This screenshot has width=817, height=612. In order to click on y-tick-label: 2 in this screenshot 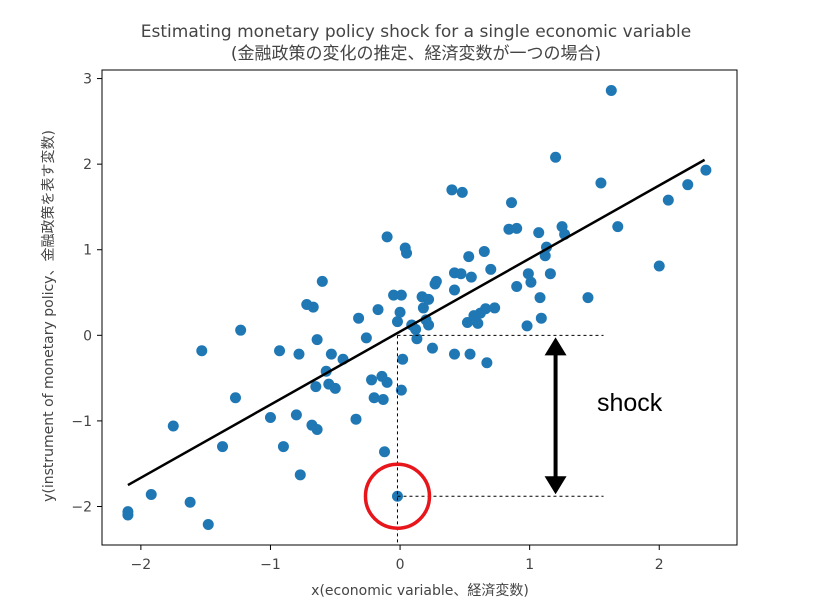, I will do `click(87, 165)`.